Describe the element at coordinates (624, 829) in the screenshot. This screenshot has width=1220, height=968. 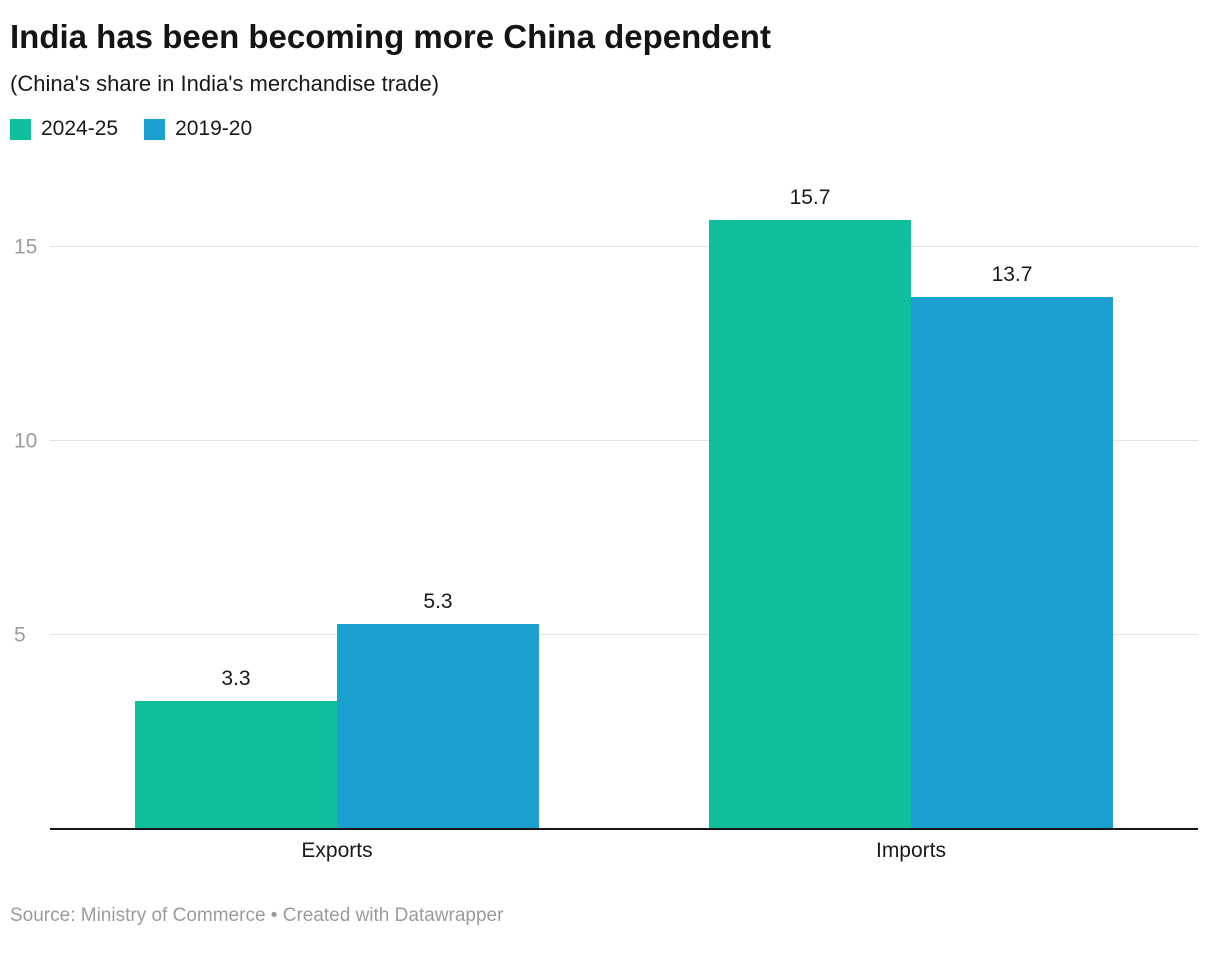
I see `x-axis-baseline` at that location.